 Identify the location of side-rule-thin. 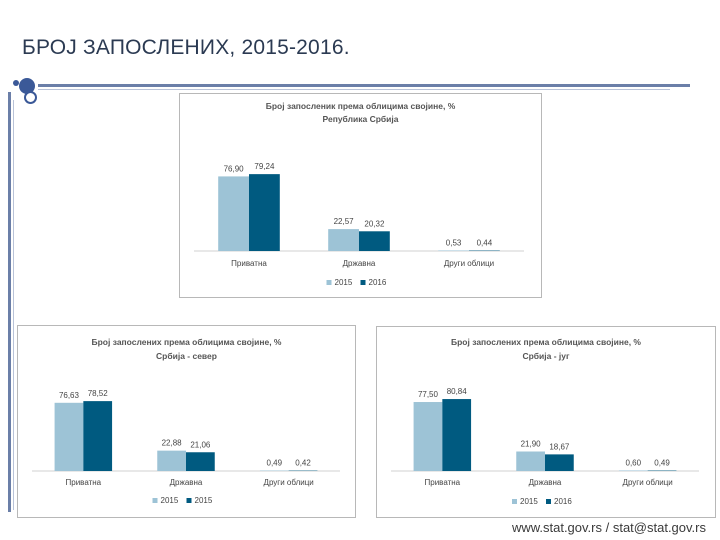
(13, 305).